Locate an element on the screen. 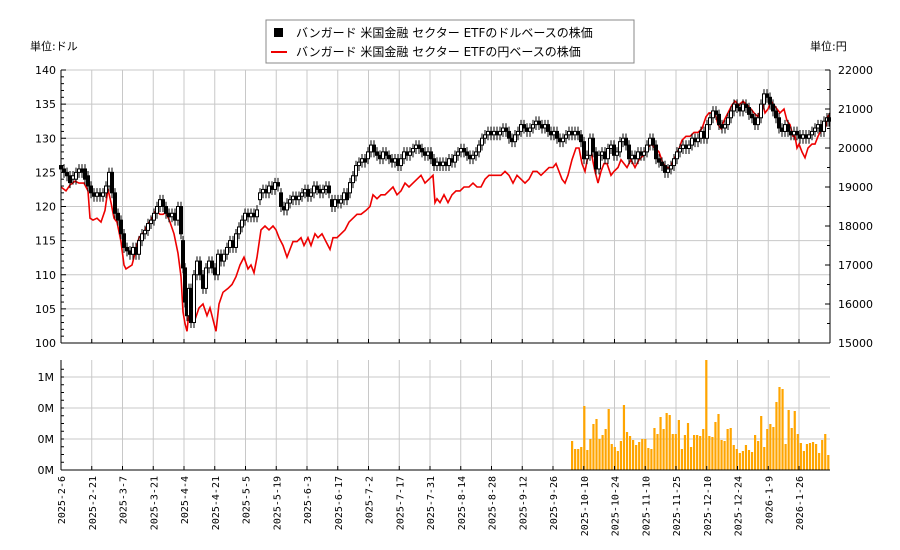 The width and height of the screenshot is (900, 550). svg-text: 2025-5-19 is located at coordinates (277, 503).